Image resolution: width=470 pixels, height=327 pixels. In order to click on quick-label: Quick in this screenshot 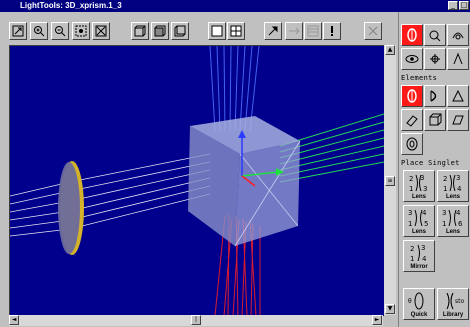, I will do `click(419, 315)`.